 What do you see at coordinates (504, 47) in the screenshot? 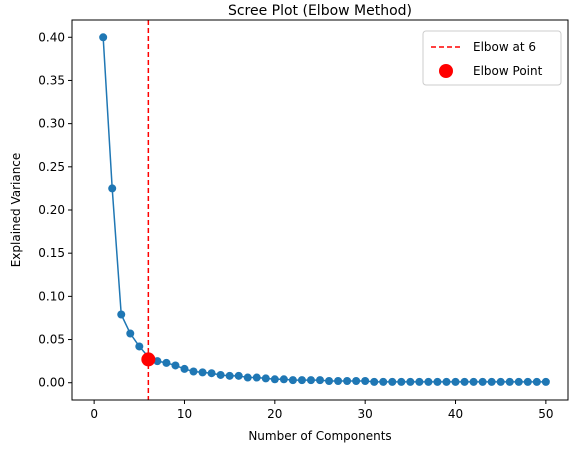
I see `legend-elbow-line-label: Elbow at 6` at bounding box center [504, 47].